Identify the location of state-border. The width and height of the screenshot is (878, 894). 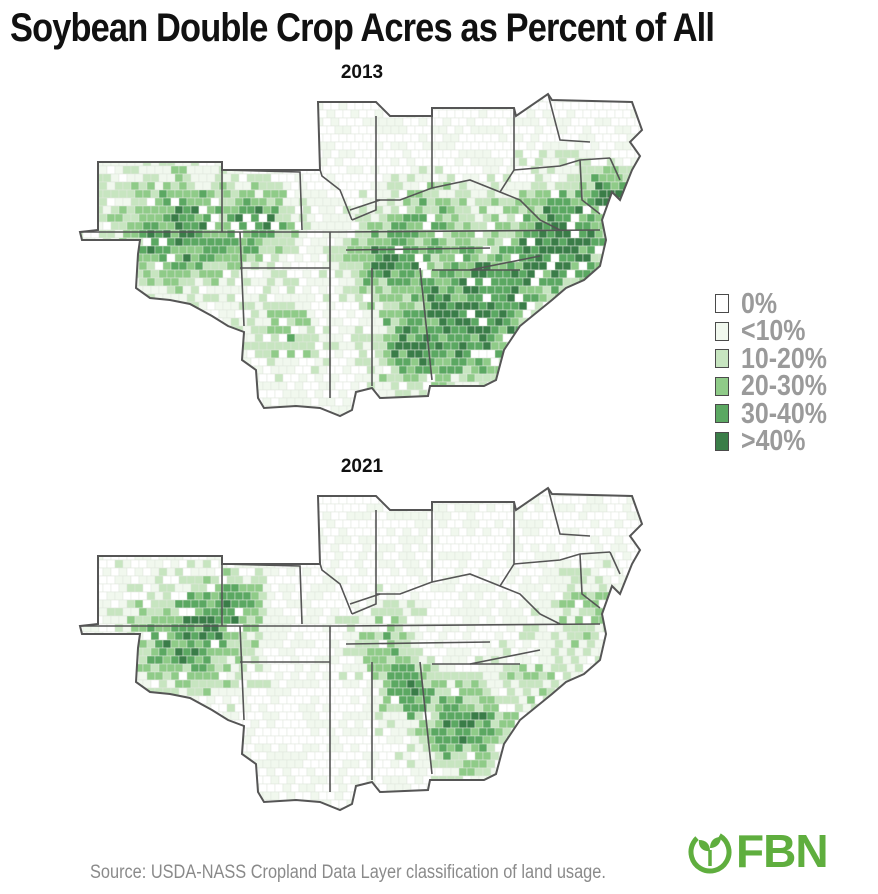
(426, 324).